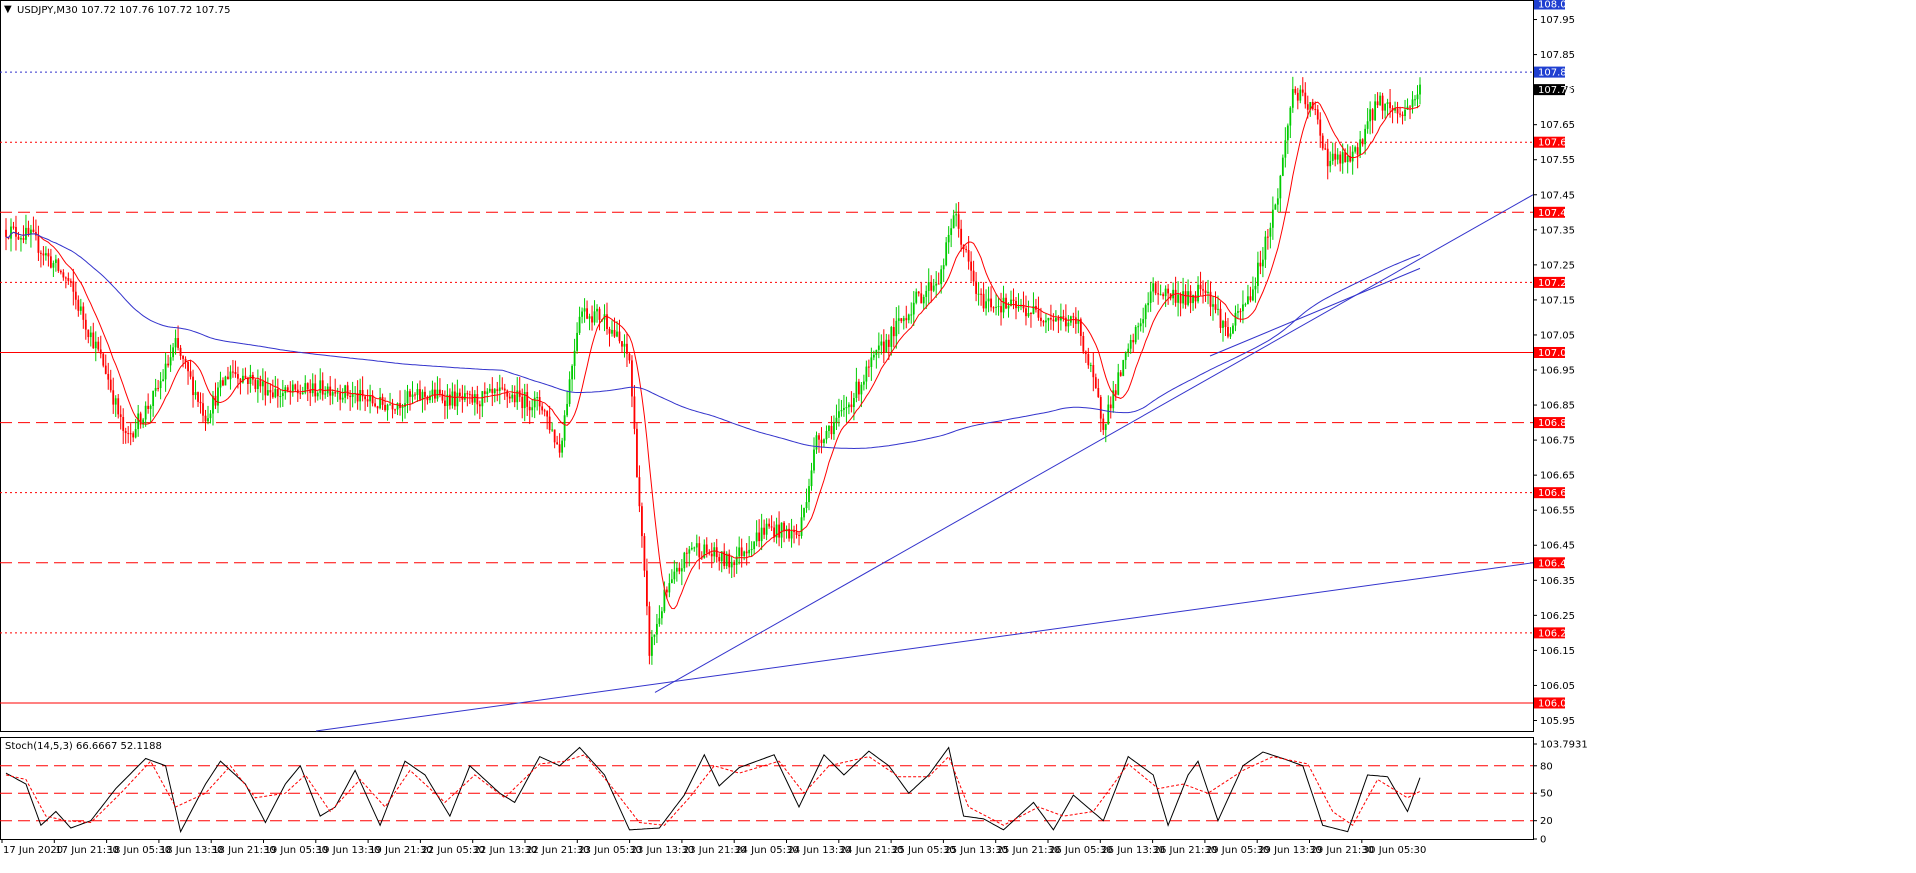 The image size is (1916, 873). What do you see at coordinates (610, 850) in the screenshot?
I see `time-tick-label: 23 Jun 05:30` at bounding box center [610, 850].